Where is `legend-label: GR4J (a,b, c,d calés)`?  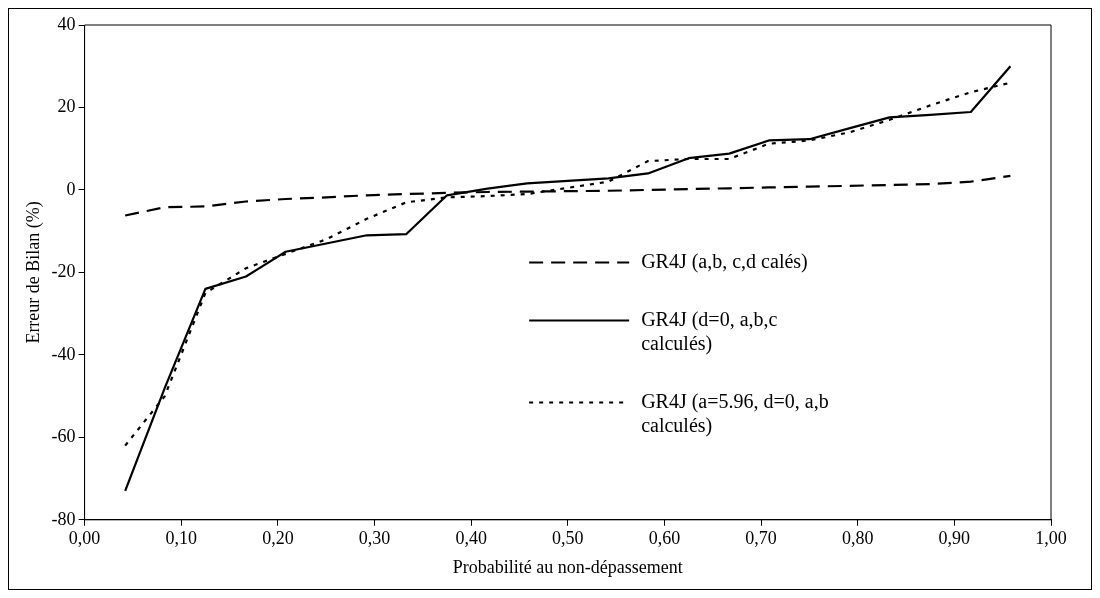 legend-label: GR4J (a,b, c,d calés) is located at coordinates (724, 261).